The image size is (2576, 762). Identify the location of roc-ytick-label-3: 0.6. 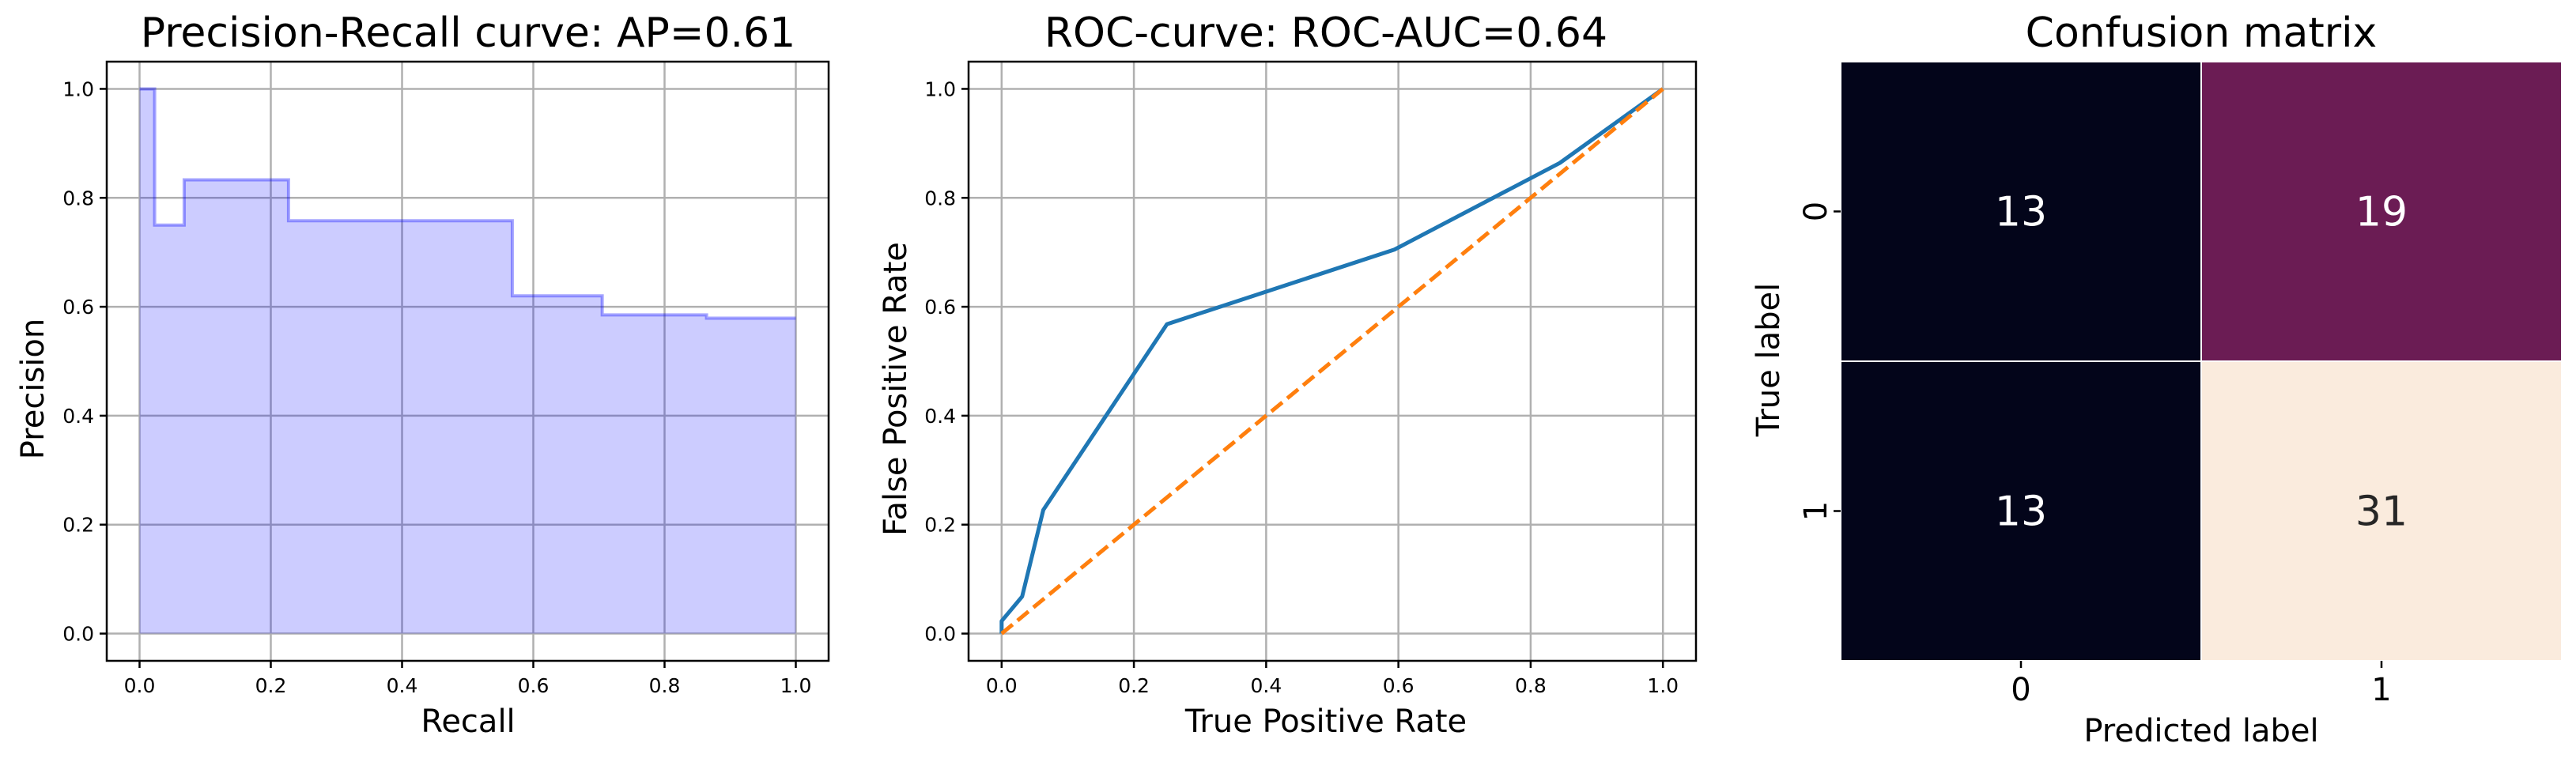
(940, 307).